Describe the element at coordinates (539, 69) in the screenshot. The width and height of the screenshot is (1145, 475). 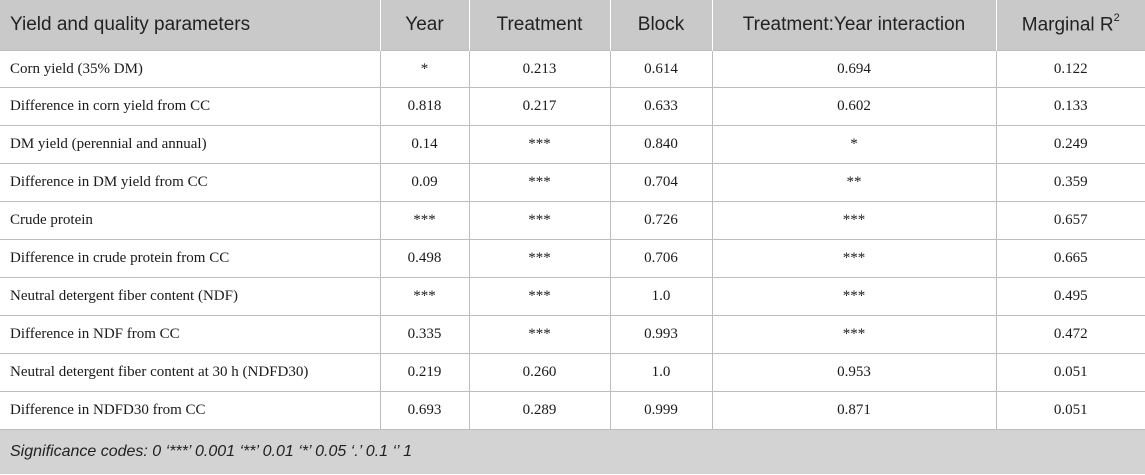
I see `treatment-cell: 0.213` at that location.